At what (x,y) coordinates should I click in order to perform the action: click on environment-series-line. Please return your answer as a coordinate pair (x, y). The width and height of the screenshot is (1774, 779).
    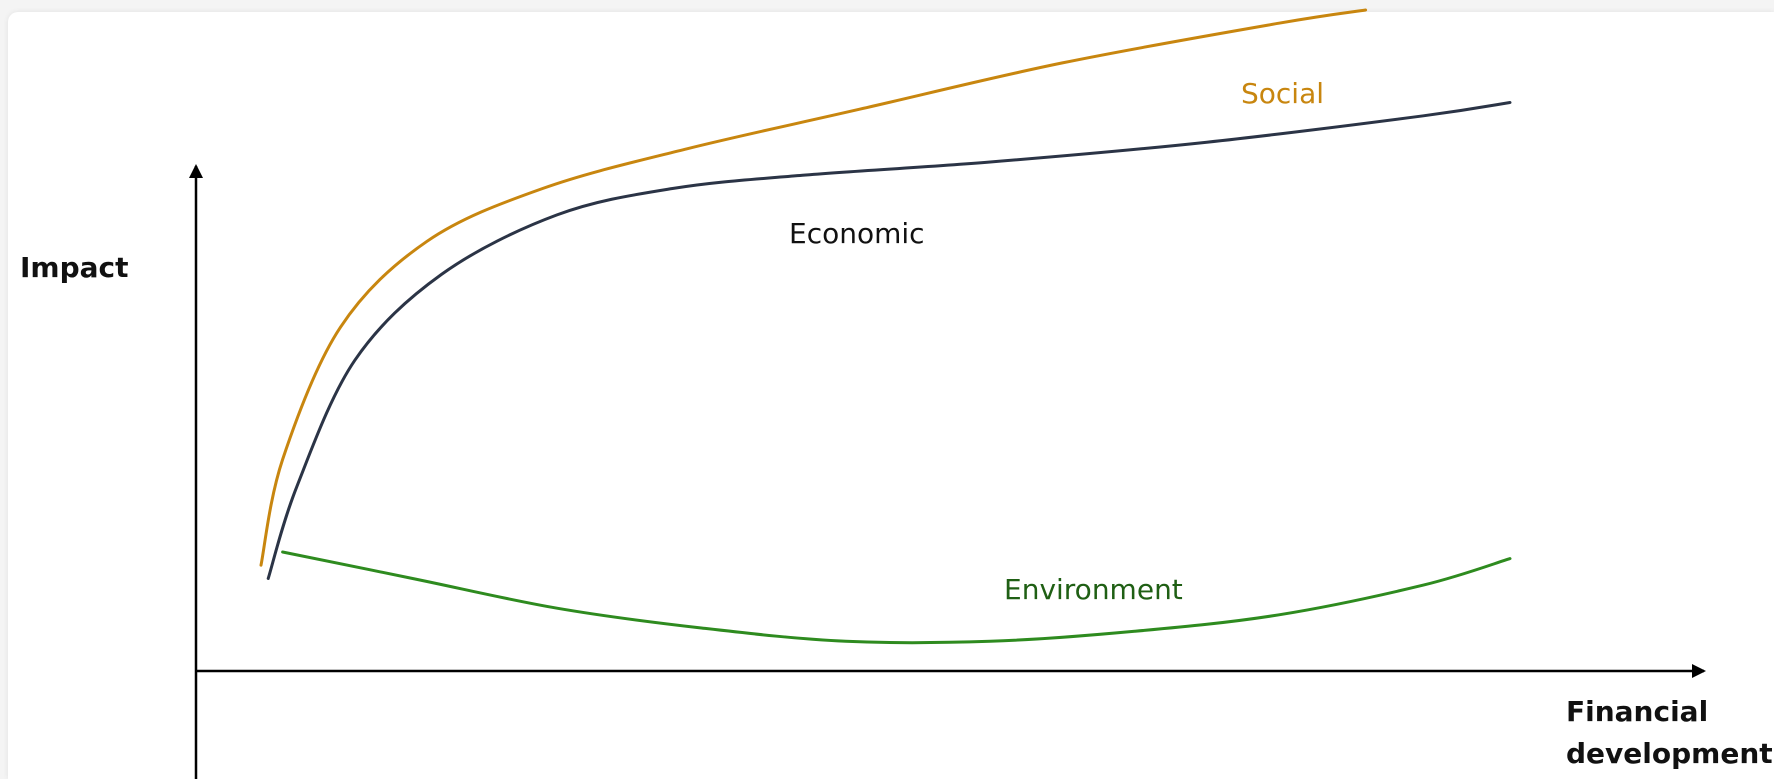
    Looking at the image, I should click on (896, 597).